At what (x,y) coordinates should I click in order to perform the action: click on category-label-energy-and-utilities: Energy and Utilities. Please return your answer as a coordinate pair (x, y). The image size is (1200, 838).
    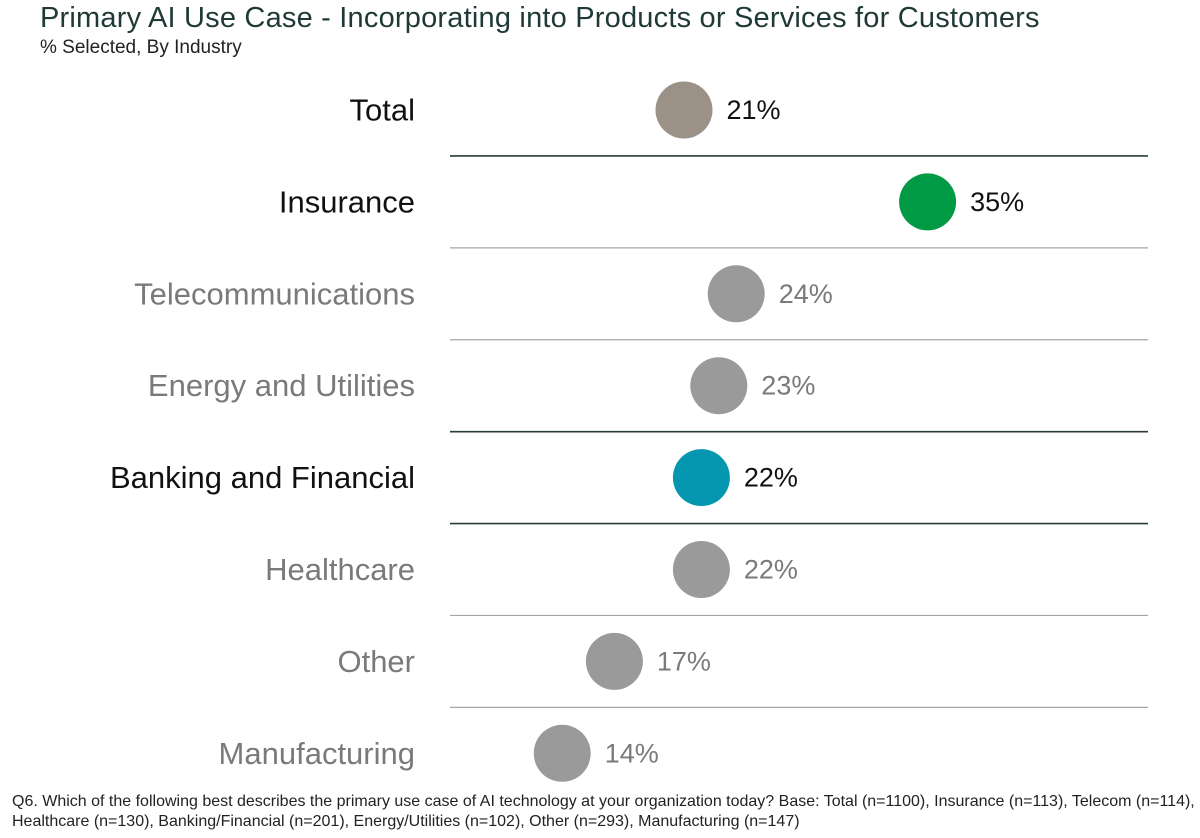
    Looking at the image, I should click on (281, 385).